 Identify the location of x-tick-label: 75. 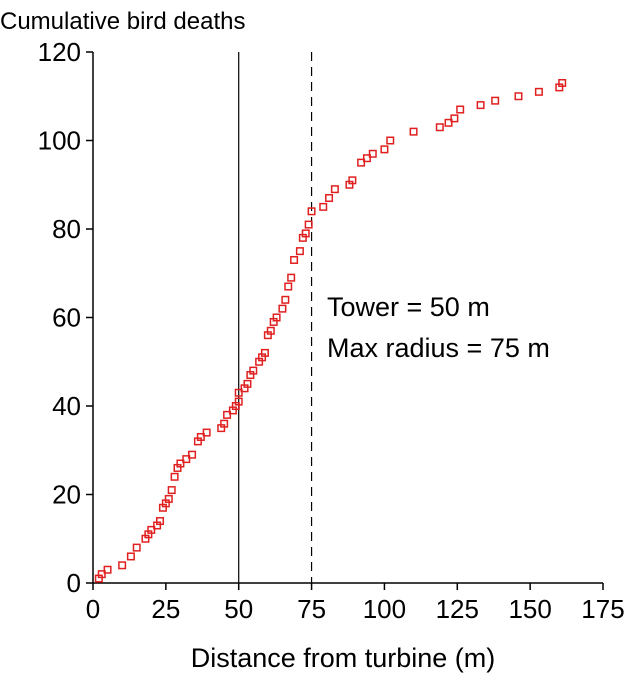
(311, 609).